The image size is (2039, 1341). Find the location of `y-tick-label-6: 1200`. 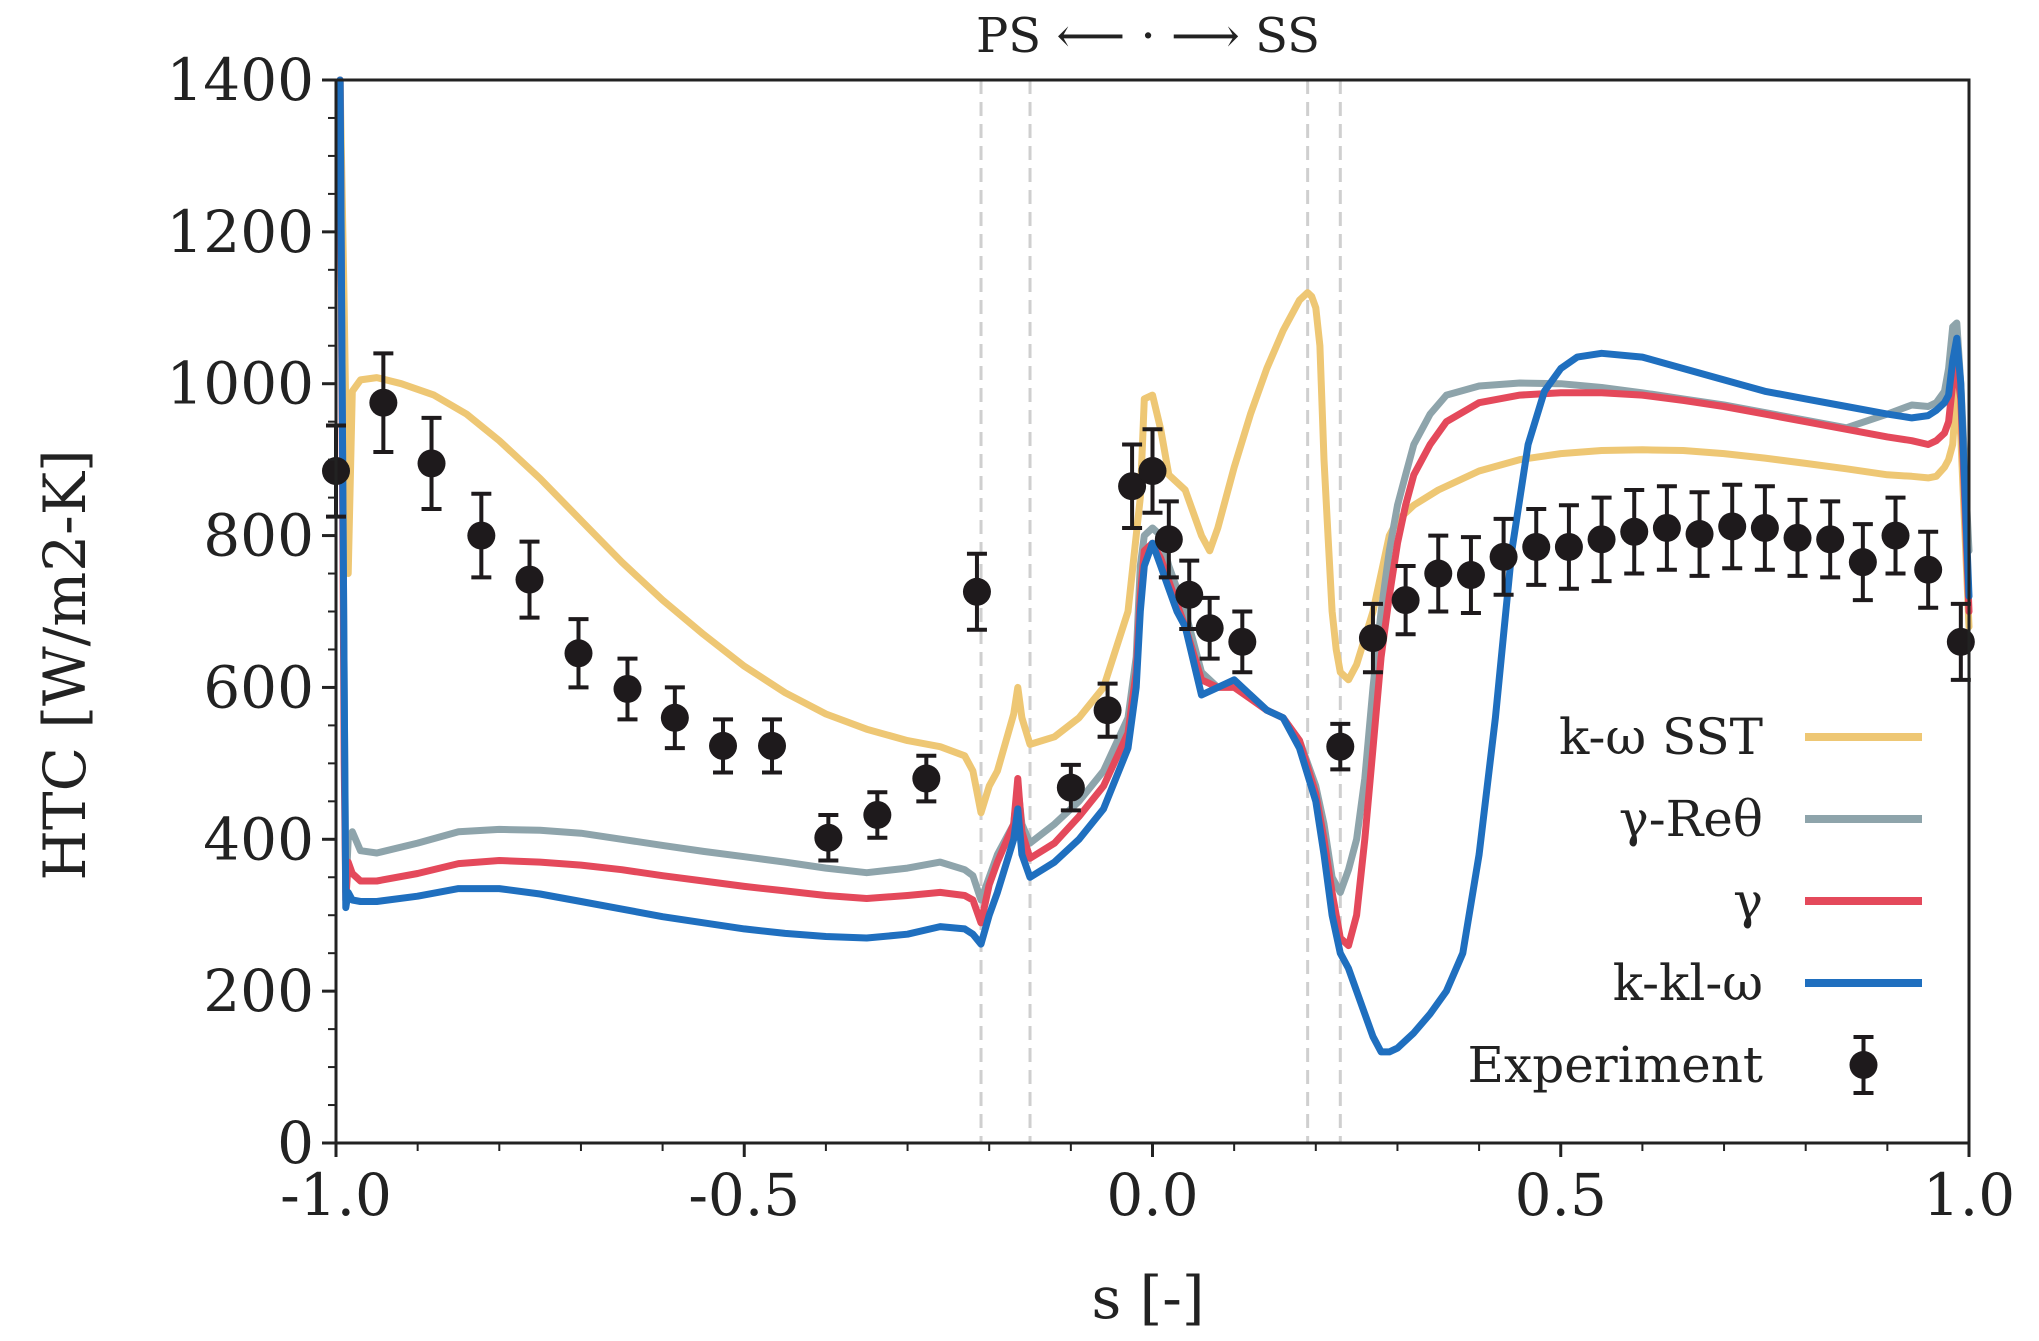

y-tick-label-6: 1200 is located at coordinates (240, 232).